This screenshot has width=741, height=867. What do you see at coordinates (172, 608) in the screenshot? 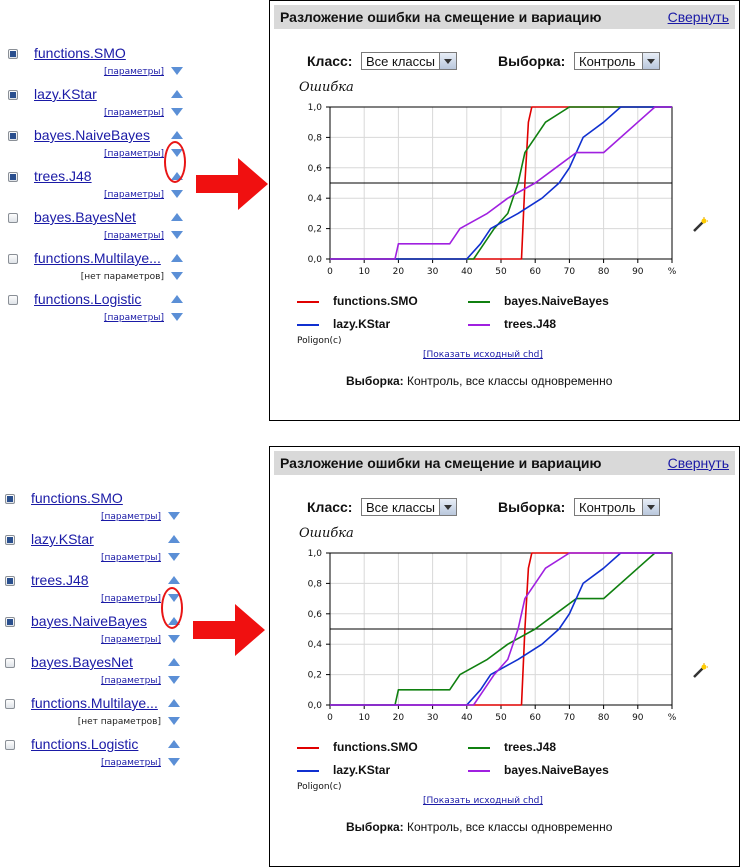
I see `highlight-oval` at bounding box center [172, 608].